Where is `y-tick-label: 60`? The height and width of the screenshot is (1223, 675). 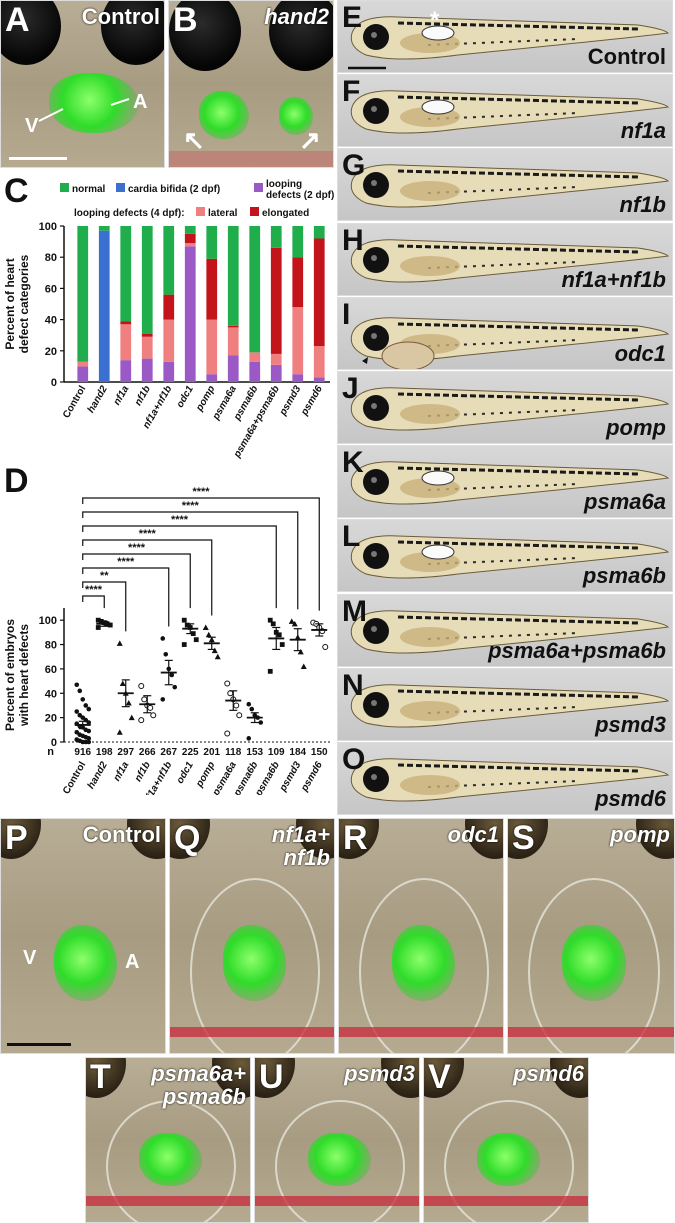 y-tick-label: 60 is located at coordinates (51, 289).